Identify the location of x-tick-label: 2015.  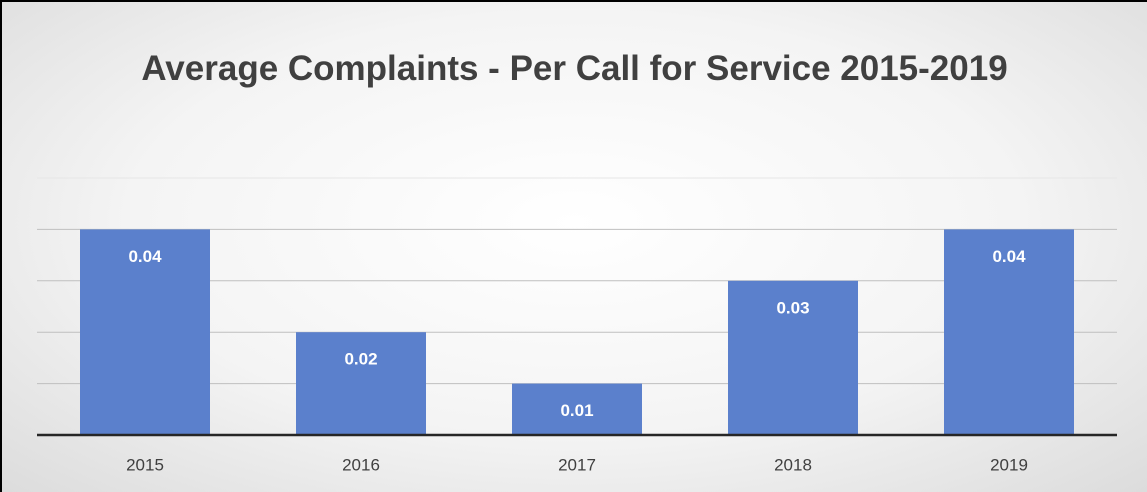
(145, 464).